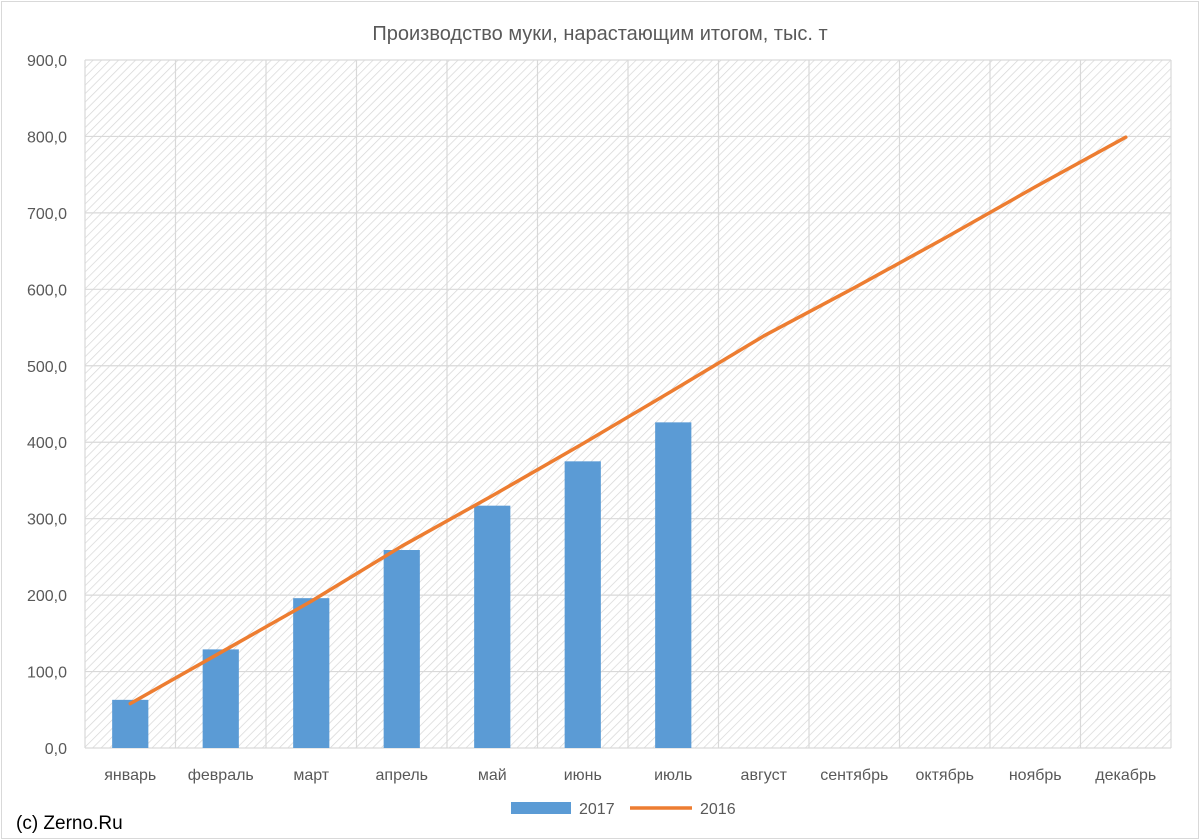 Image resolution: width=1200 pixels, height=840 pixels. Describe the element at coordinates (47, 520) in the screenshot. I see `y-tick-label: 300,0` at that location.